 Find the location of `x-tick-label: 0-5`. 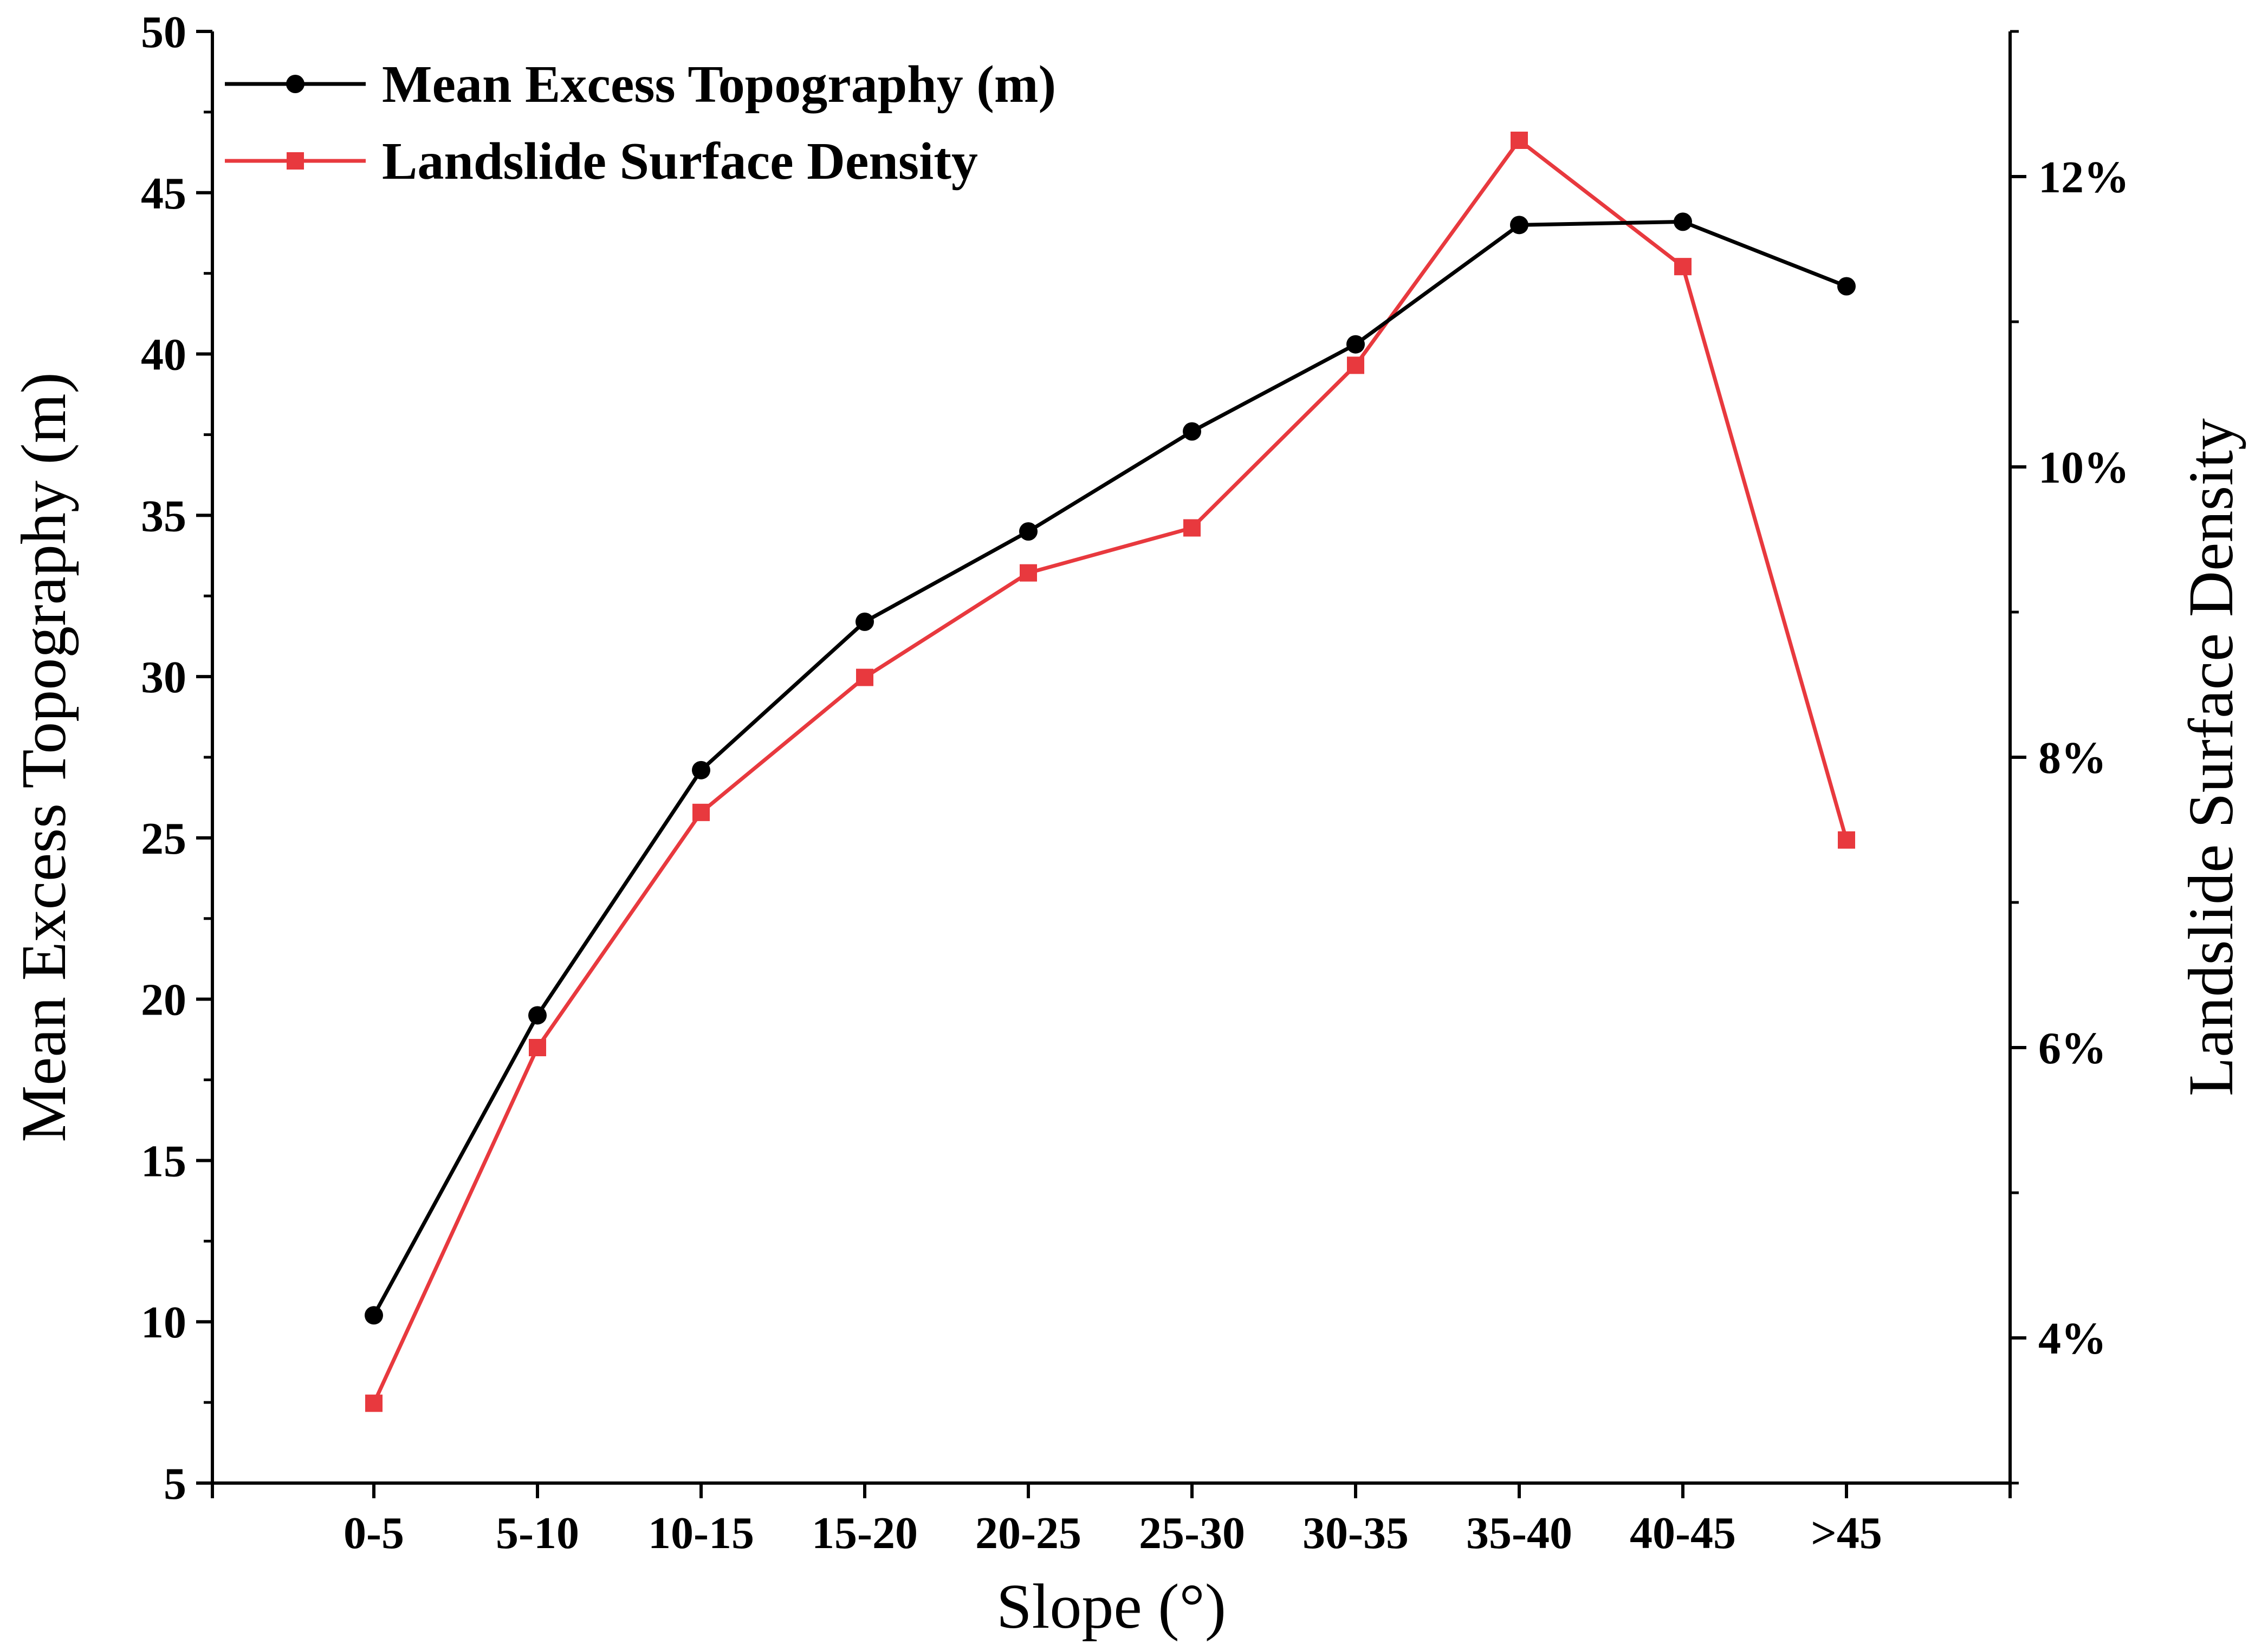

x-tick-label: 0-5 is located at coordinates (374, 1533).